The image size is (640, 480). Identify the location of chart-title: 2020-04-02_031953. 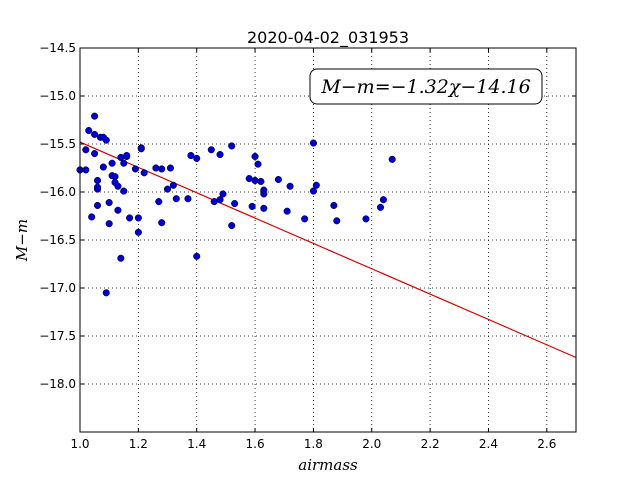
(328, 38).